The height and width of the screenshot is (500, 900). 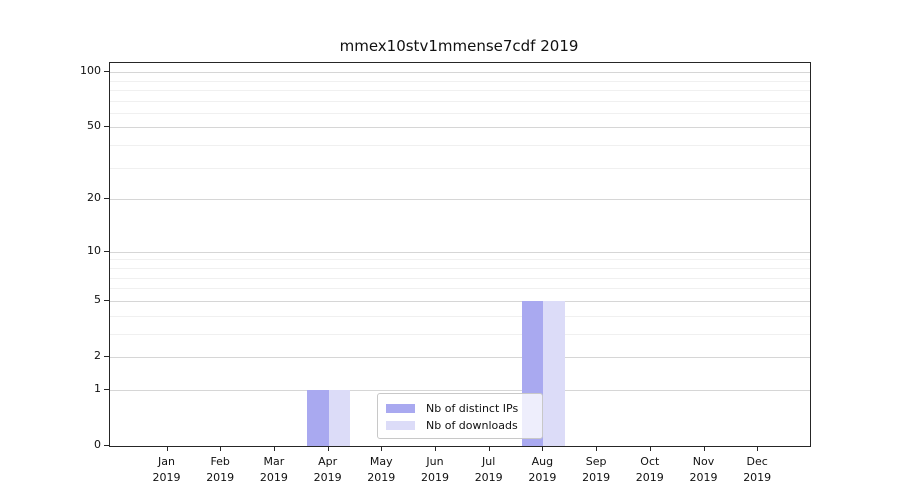 What do you see at coordinates (650, 470) in the screenshot?
I see `x-tick-label: Oct 2019` at bounding box center [650, 470].